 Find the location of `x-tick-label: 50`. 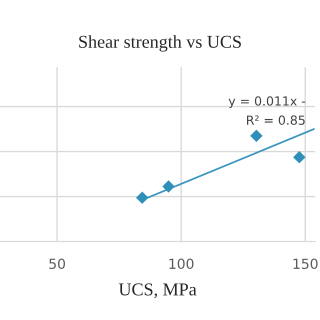

x-tick-label: 50 is located at coordinates (57, 264).